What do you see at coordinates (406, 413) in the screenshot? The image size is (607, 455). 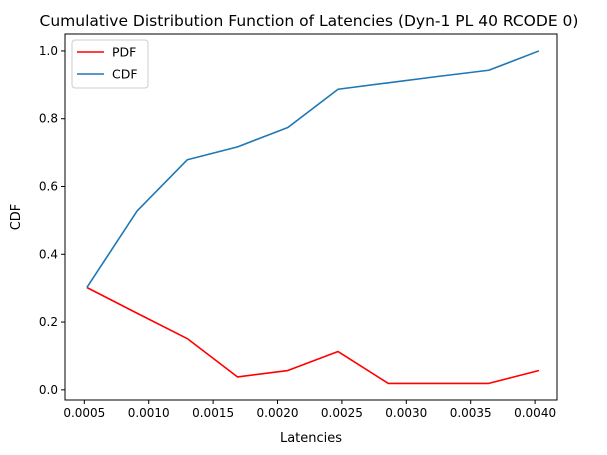 I see `x-tick-label: 0.0030` at bounding box center [406, 413].